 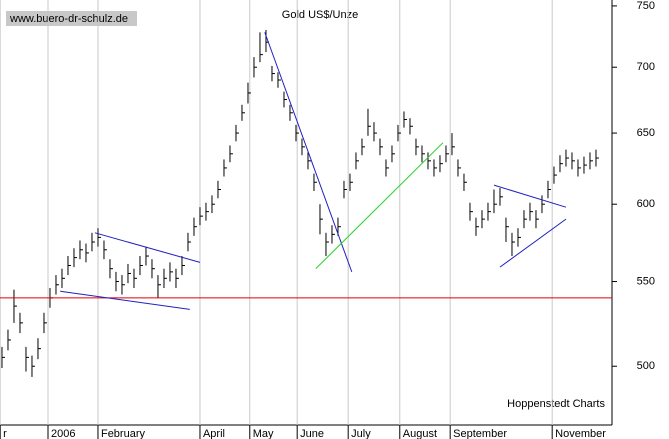 I want to click on source-box, so click(x=71, y=18).